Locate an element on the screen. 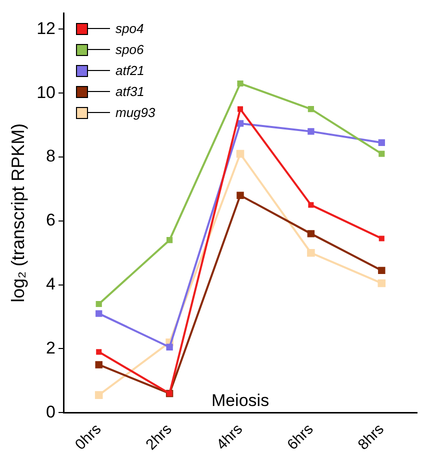 The width and height of the screenshot is (429, 461). y-tick-label: 10 is located at coordinates (46, 92).